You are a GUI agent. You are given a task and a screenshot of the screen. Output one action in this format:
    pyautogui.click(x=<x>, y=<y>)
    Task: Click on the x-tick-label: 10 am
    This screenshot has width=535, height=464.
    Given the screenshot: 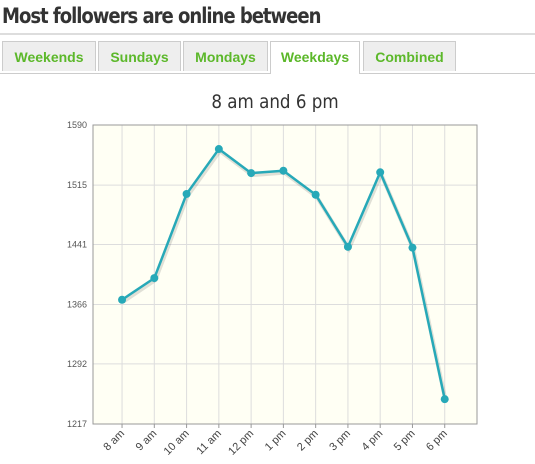 What is the action you would take?
    pyautogui.click(x=177, y=443)
    